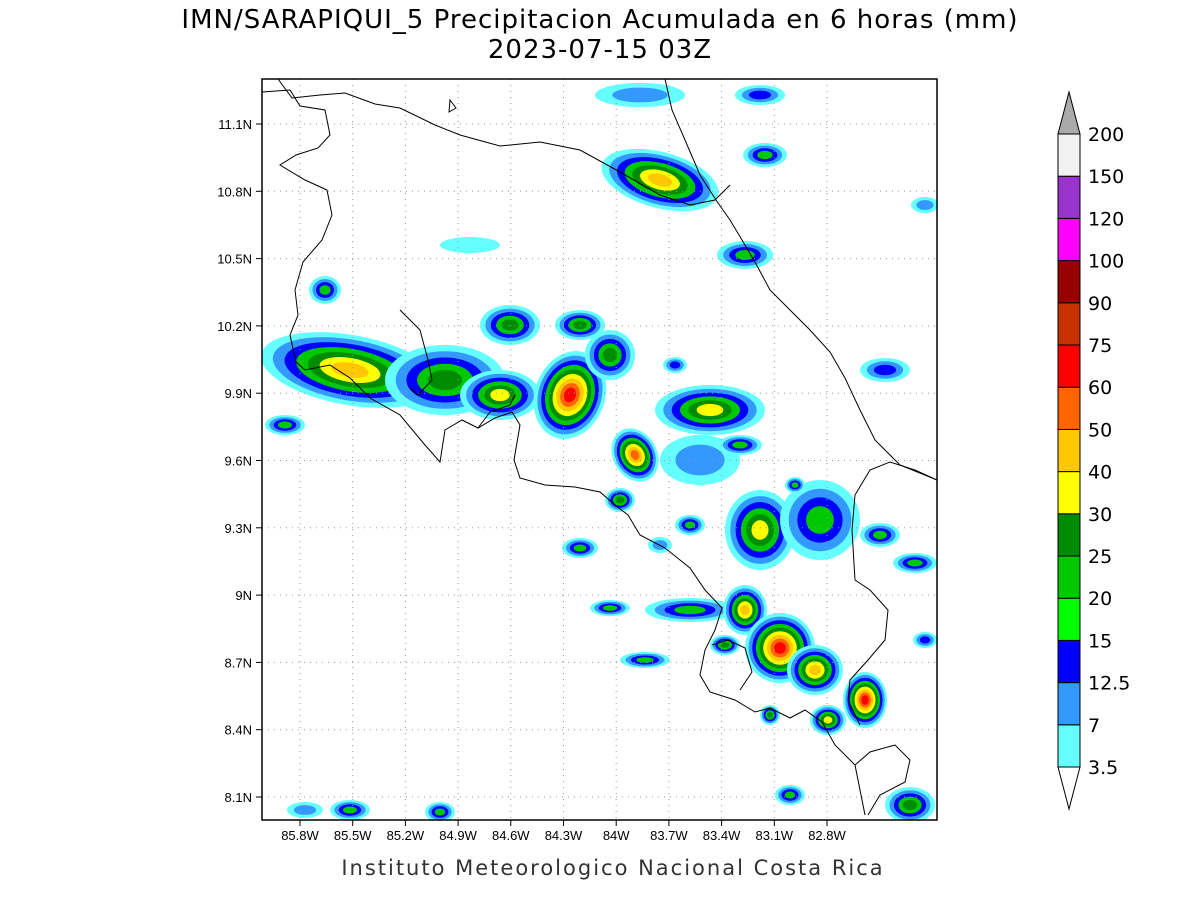  Describe the element at coordinates (827, 835) in the screenshot. I see `lon-tick-label: 82.8W` at that location.